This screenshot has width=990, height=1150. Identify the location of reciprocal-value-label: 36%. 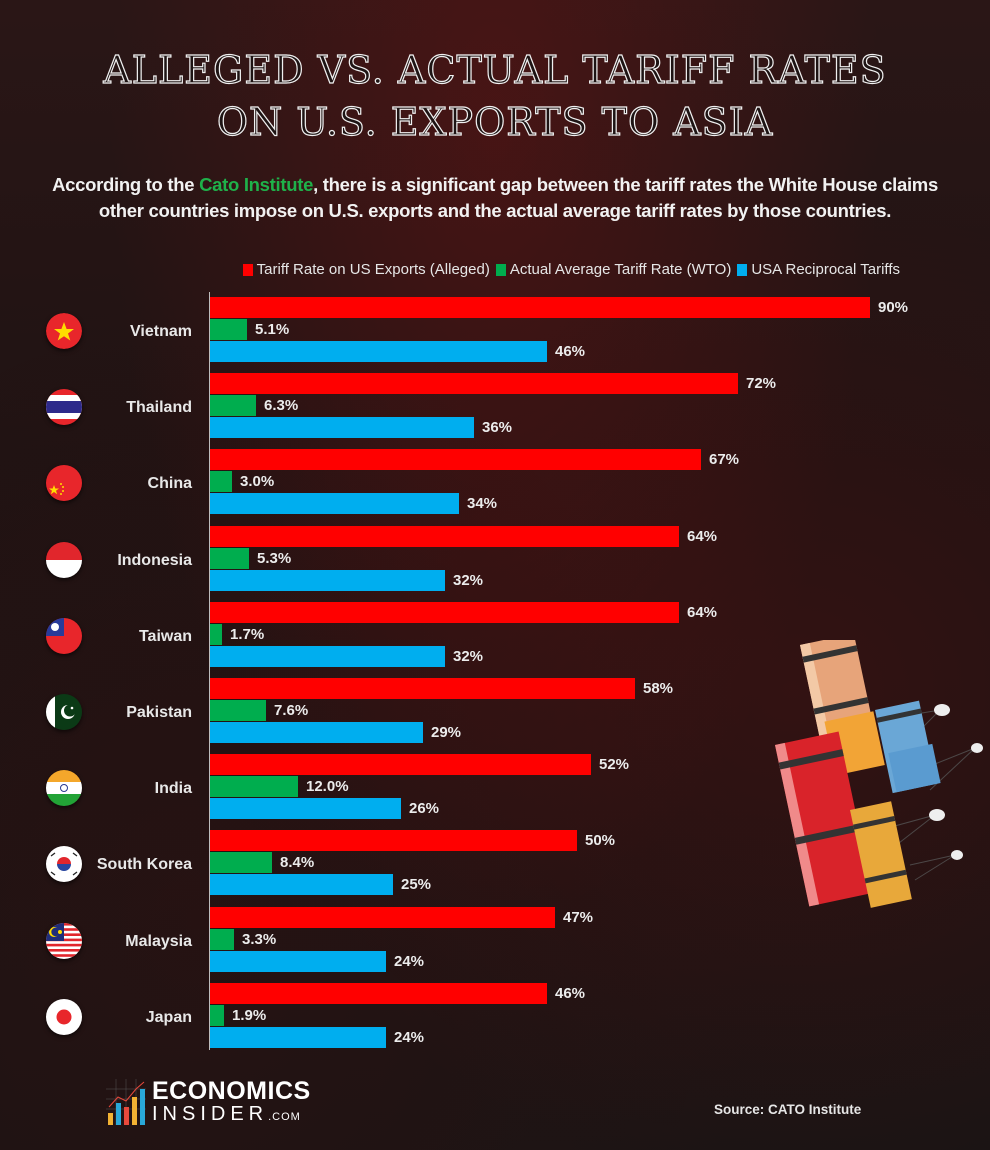
(497, 428).